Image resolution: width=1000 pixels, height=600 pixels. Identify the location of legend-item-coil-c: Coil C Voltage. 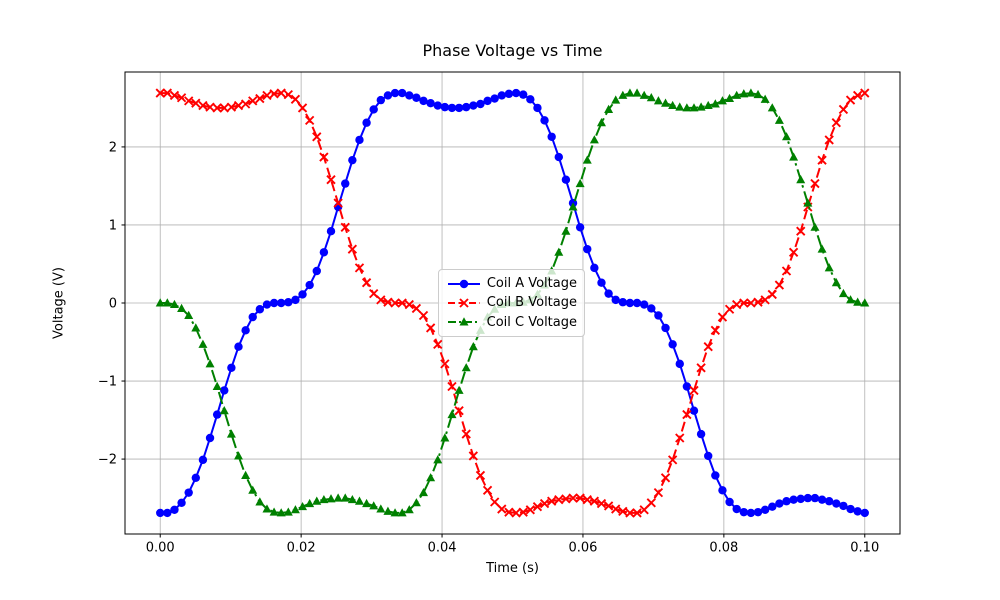
(511, 322).